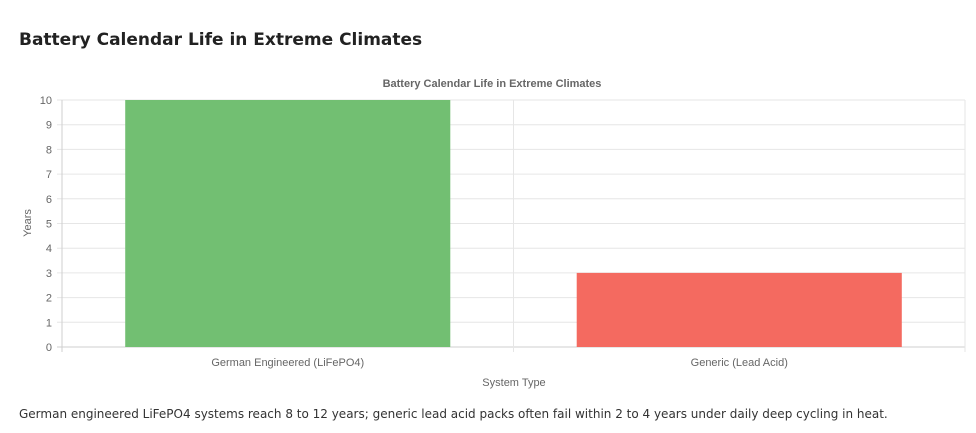 The width and height of the screenshot is (976, 433). I want to click on x-tick-label: German Engineered (LiFePO4), so click(287, 363).